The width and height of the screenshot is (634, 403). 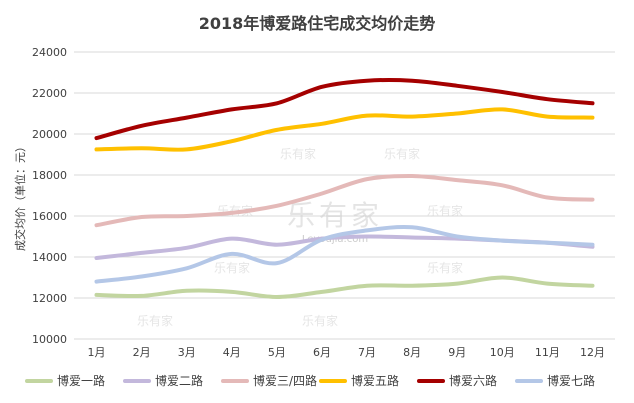 What do you see at coordinates (502, 352) in the screenshot?
I see `x-tick-label: 10月` at bounding box center [502, 352].